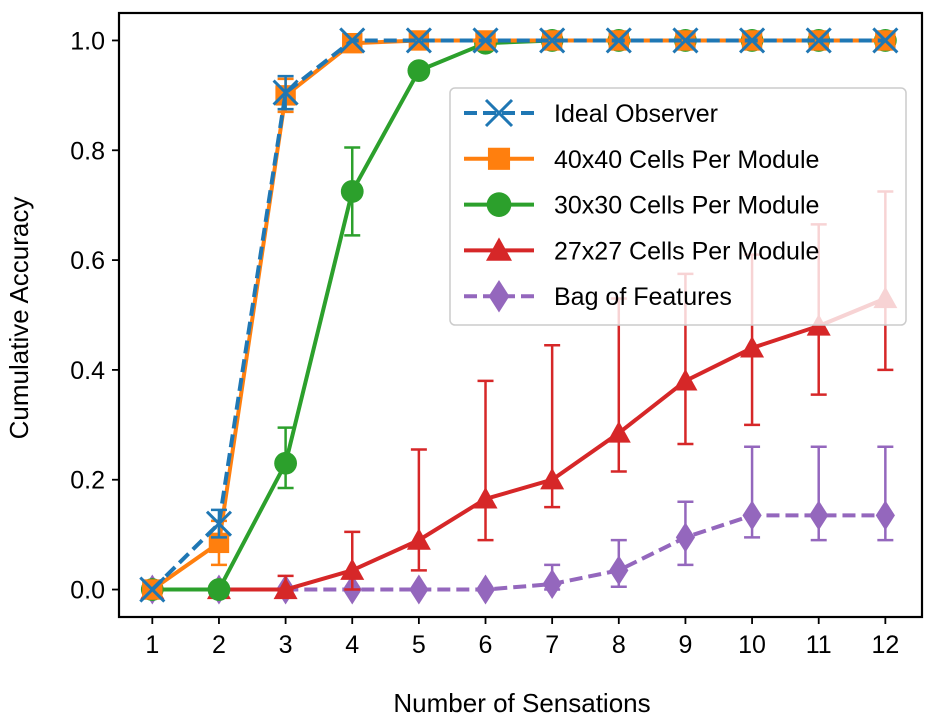  What do you see at coordinates (552, 645) in the screenshot?
I see `x-tick-label: 7` at bounding box center [552, 645].